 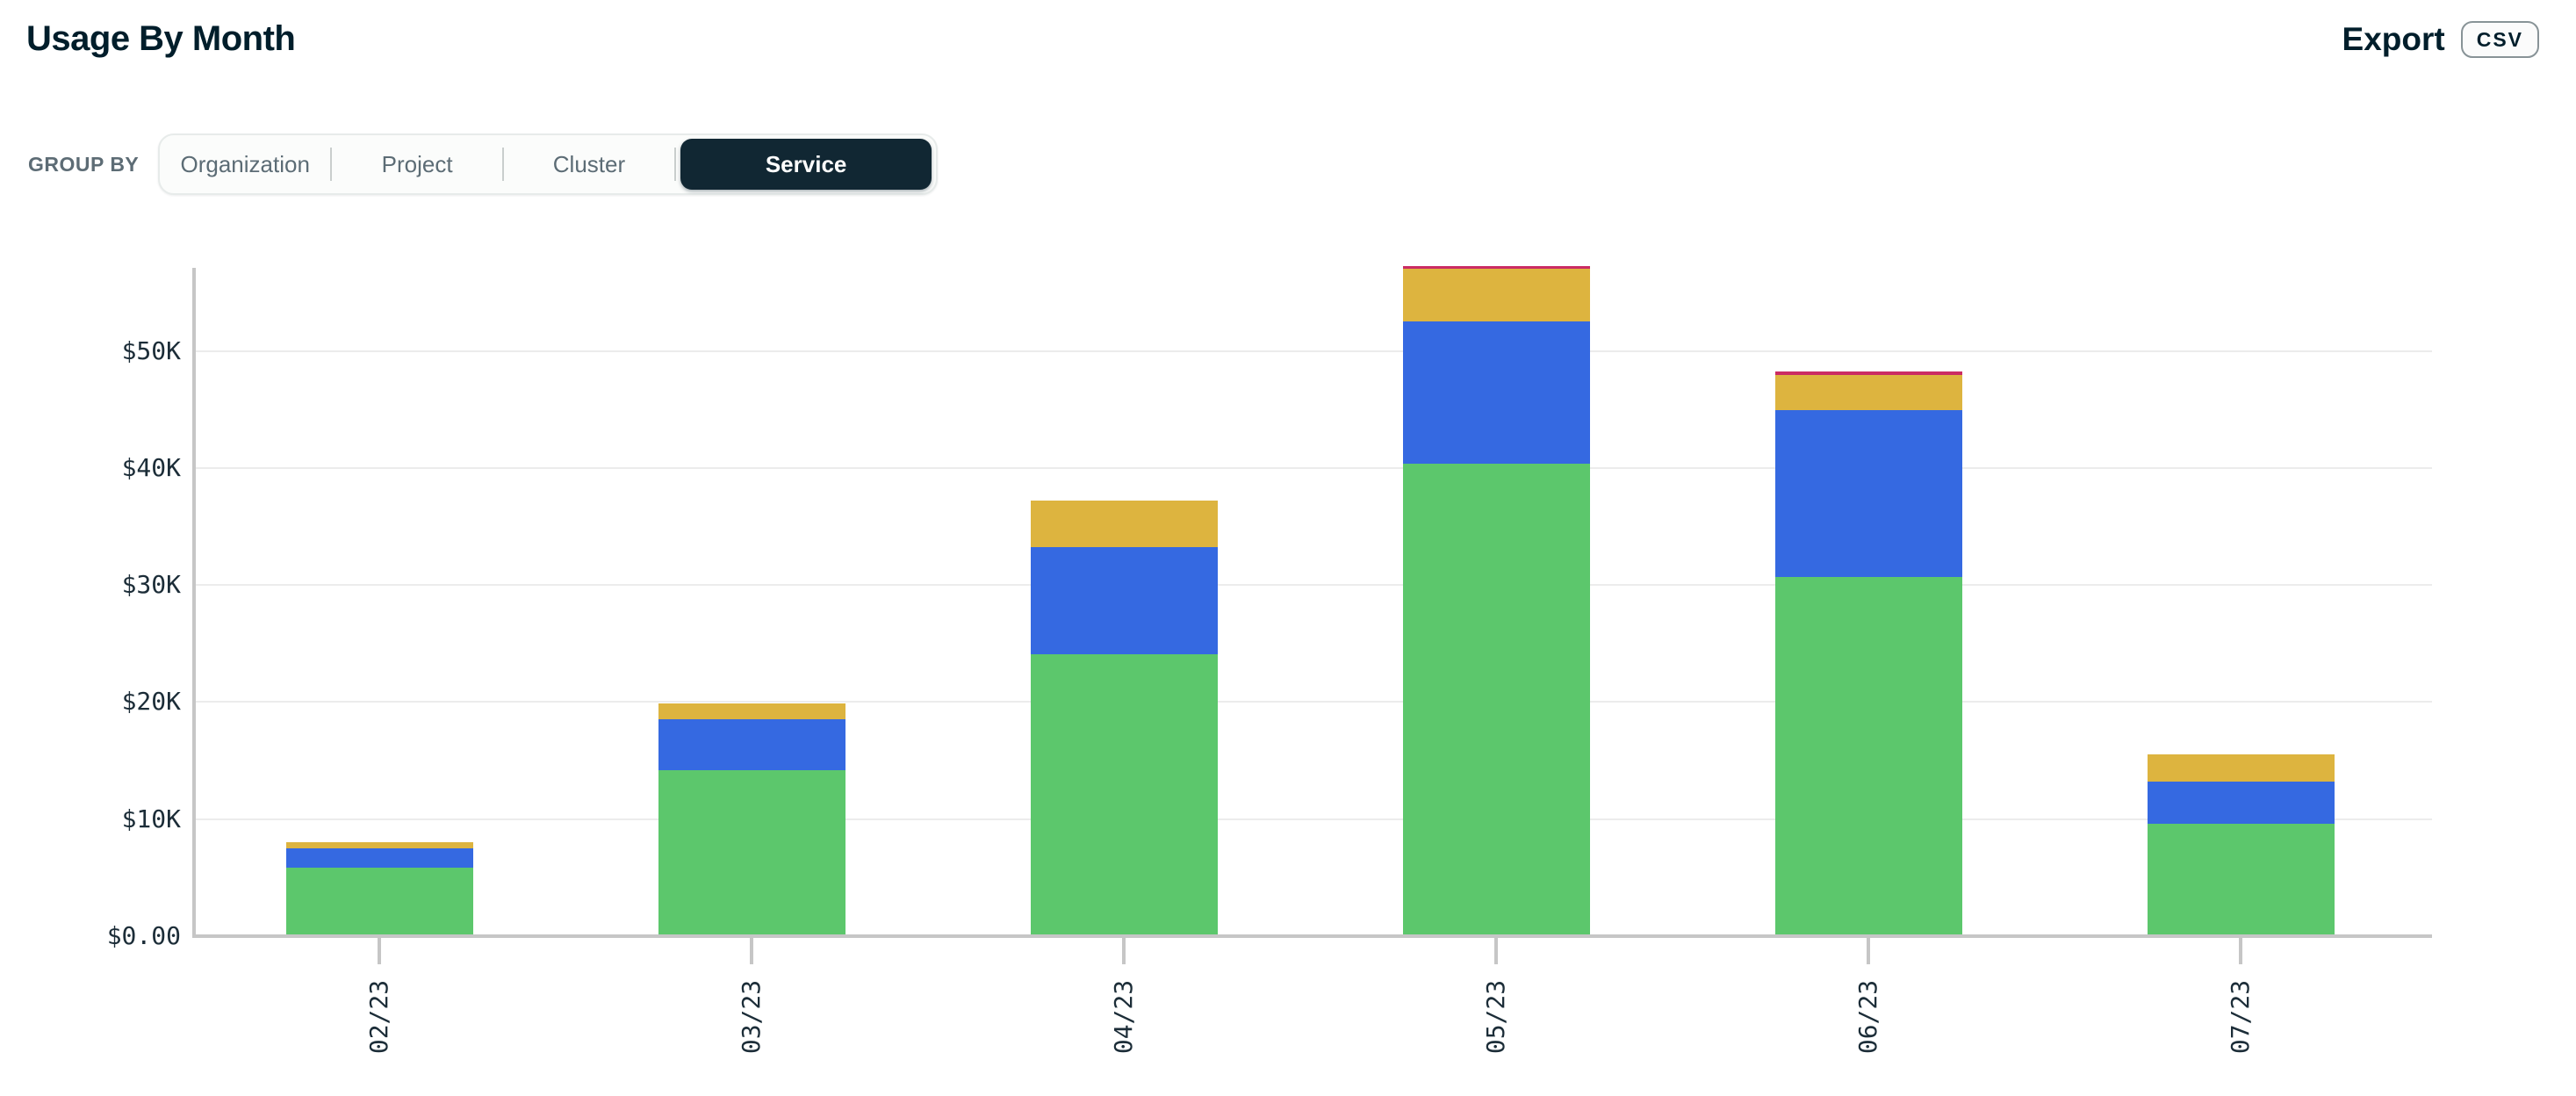 I want to click on y-axis-label: $20K, so click(x=151, y=702).